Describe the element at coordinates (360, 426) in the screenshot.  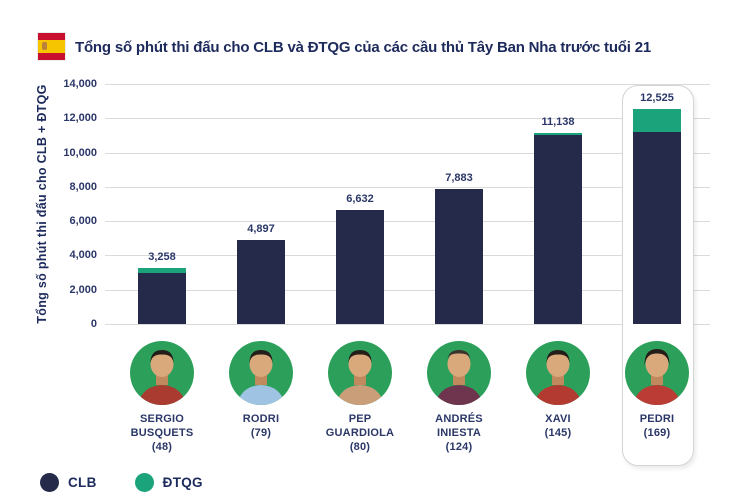
I see `player-name: PEP GUARDIOLA` at that location.